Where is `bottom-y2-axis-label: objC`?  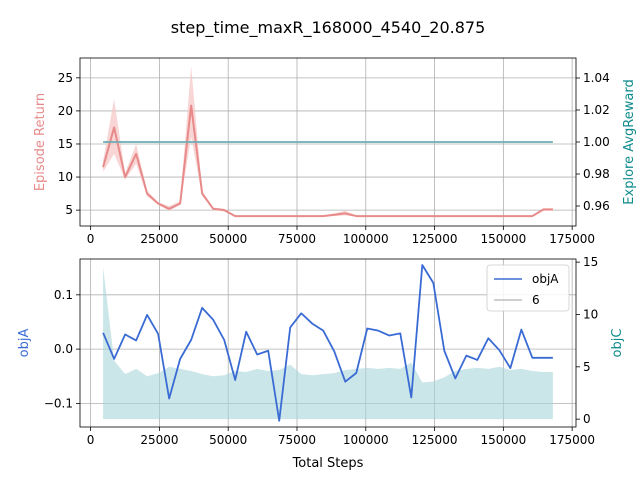 bottom-y2-axis-label: objC is located at coordinates (617, 343).